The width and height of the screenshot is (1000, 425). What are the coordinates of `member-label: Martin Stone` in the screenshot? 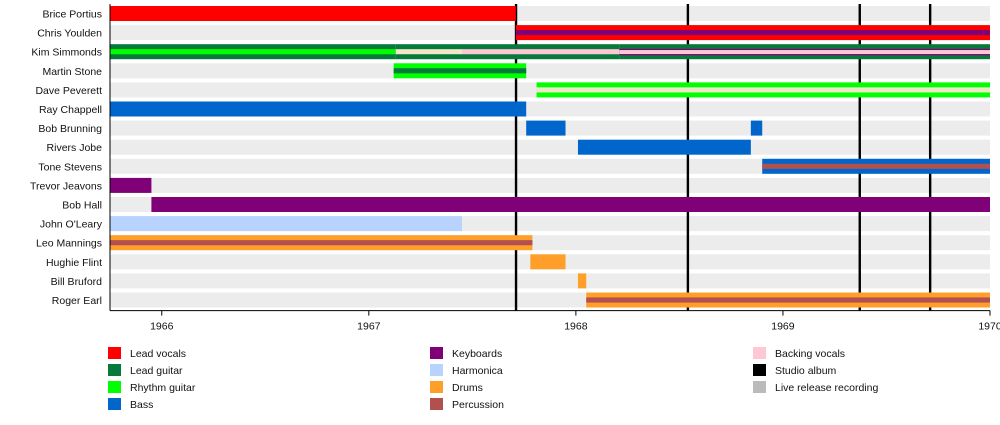 It's located at (72, 72).